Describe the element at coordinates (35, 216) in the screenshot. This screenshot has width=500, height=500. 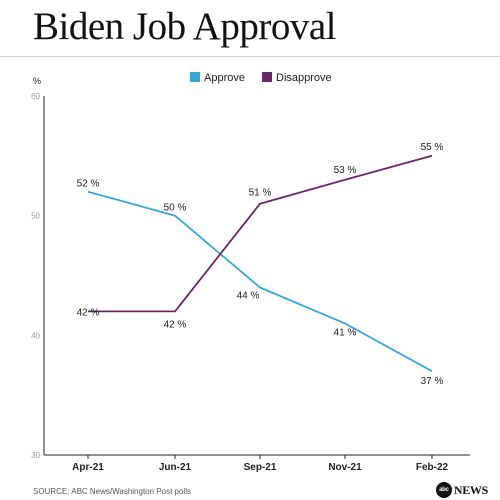
I see `y-tick-label: 50` at that location.